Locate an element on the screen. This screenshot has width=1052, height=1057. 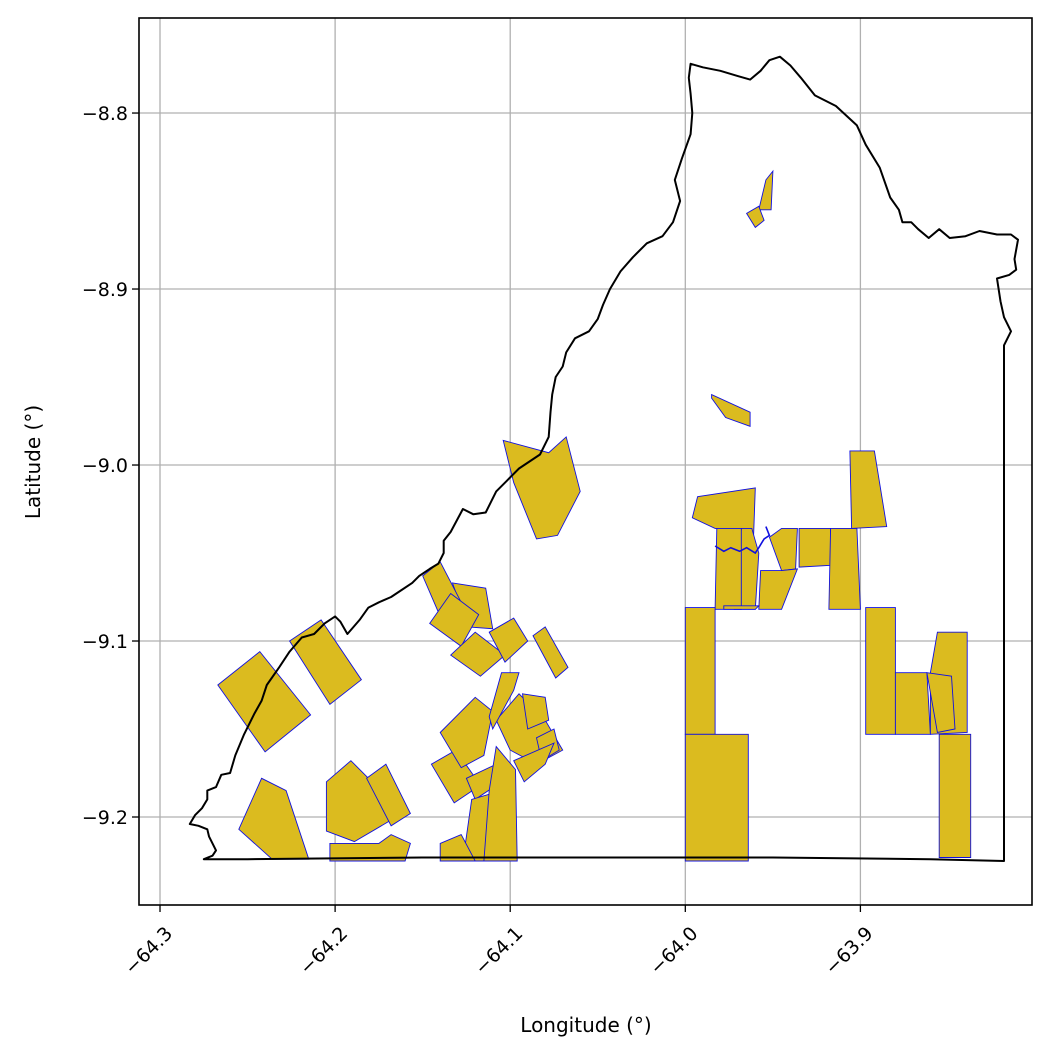
y-axis-ticks: −8.8 −8.9 −9.0 −9.1 −9.2 is located at coordinates (110, 466).